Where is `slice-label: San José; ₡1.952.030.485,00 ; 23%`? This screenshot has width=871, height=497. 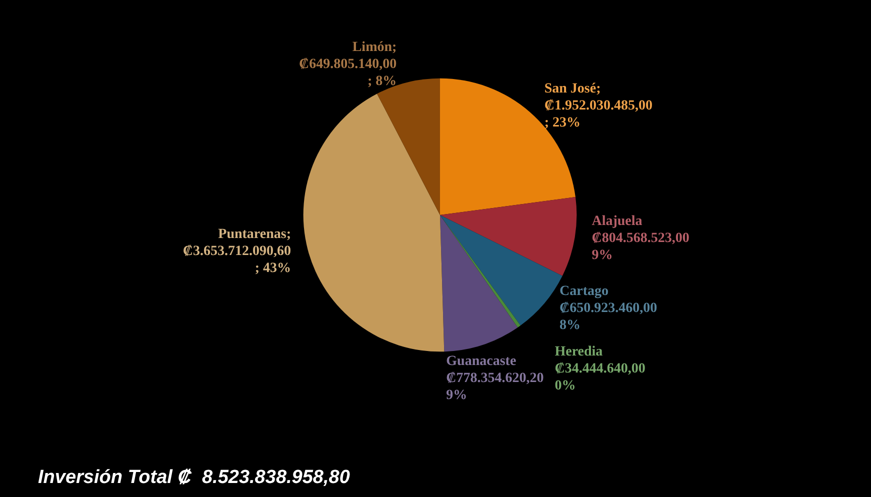 slice-label: San José; ₡1.952.030.485,00 ; 23% is located at coordinates (598, 106).